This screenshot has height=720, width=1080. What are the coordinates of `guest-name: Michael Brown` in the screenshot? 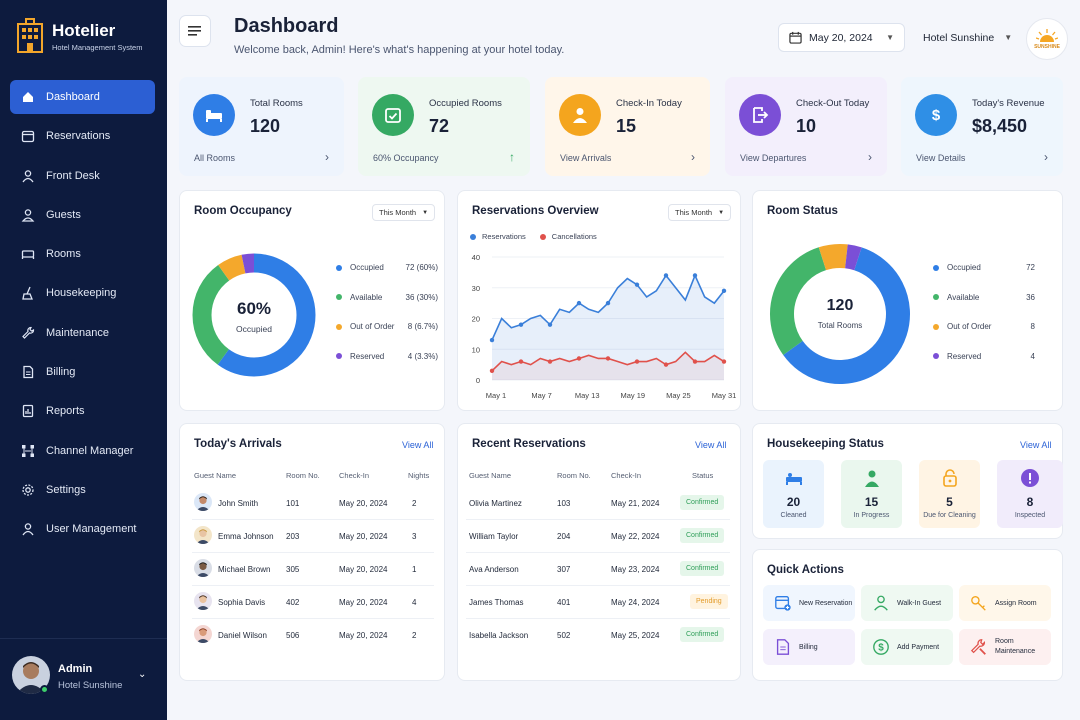 It's located at (244, 569).